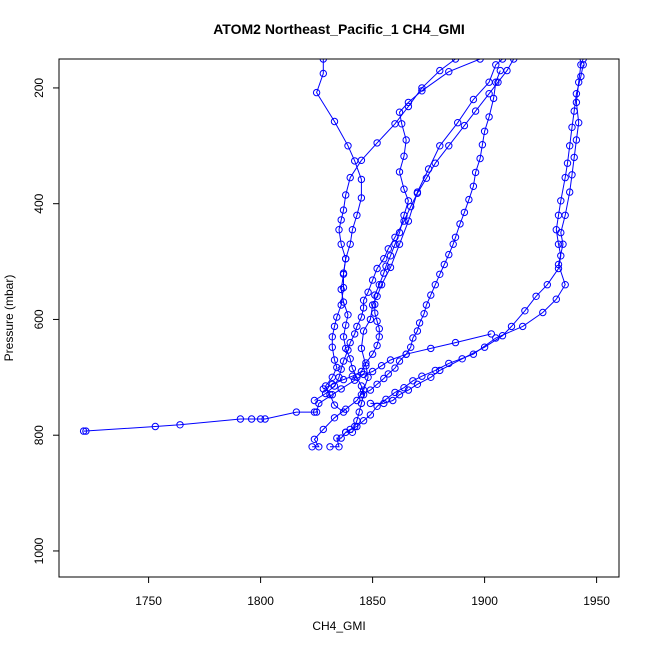 The image size is (650, 650). Describe the element at coordinates (338, 626) in the screenshot. I see `x-axis-label: CH4_GMI` at that location.